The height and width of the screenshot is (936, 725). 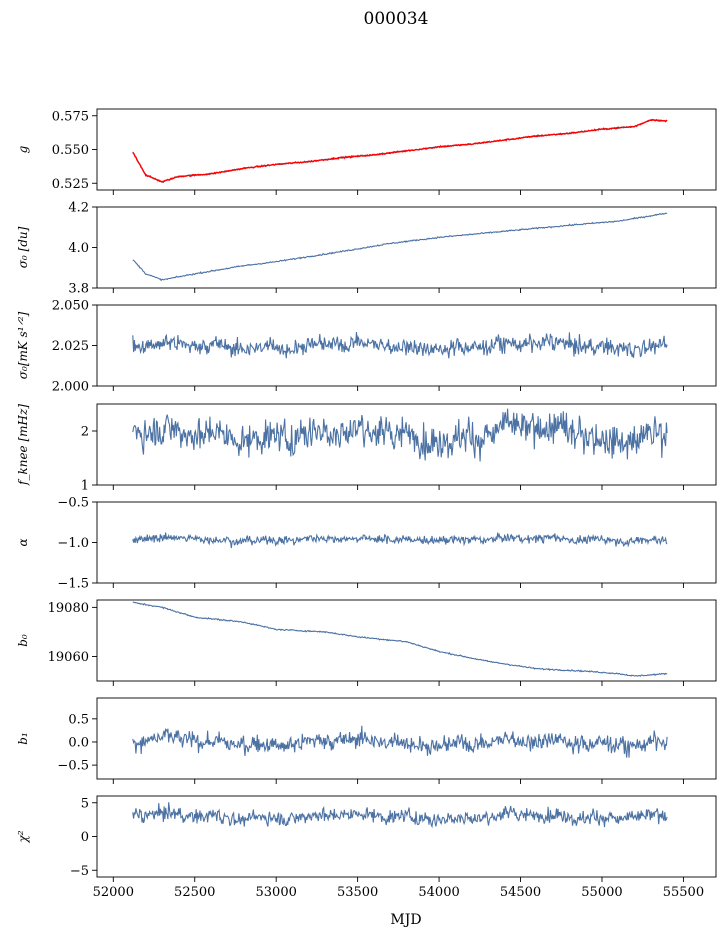 I want to click on y-tick-label: 0.0, so click(x=78, y=742).